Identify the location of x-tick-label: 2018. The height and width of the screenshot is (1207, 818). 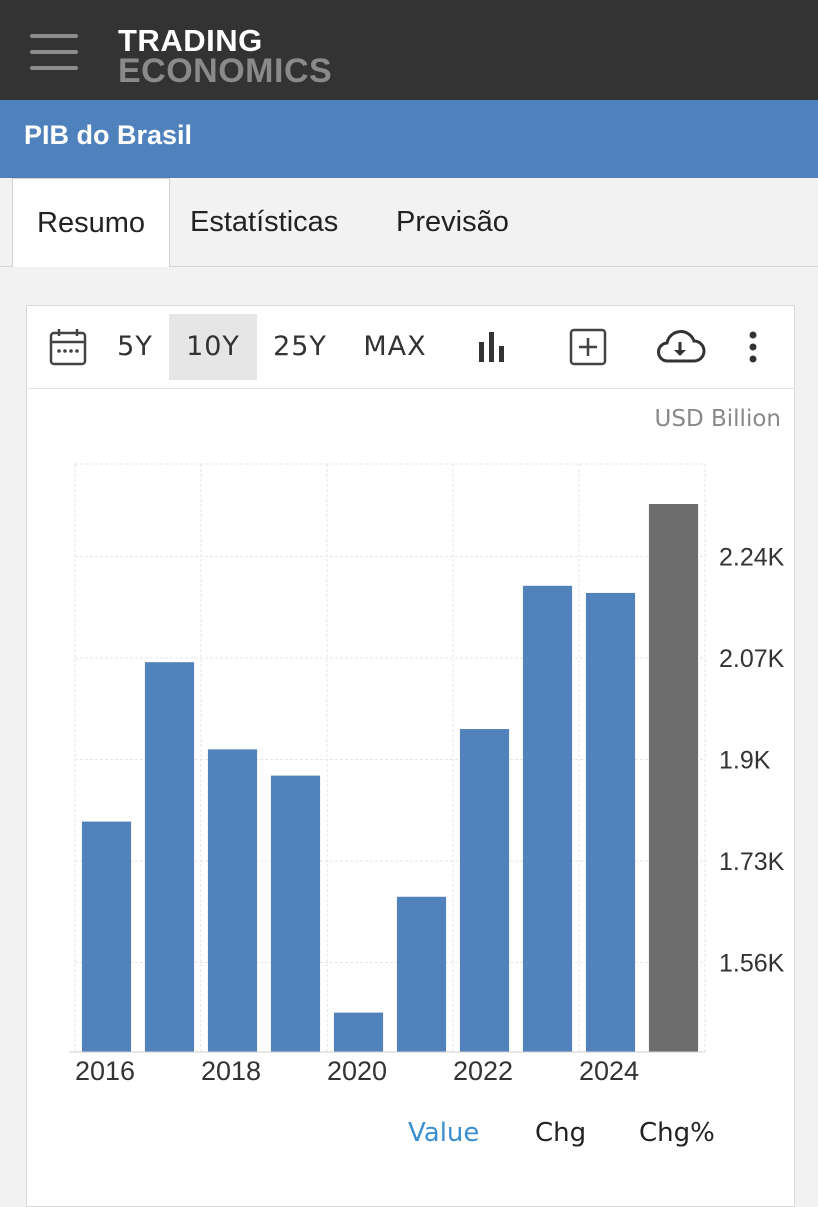
(231, 1071).